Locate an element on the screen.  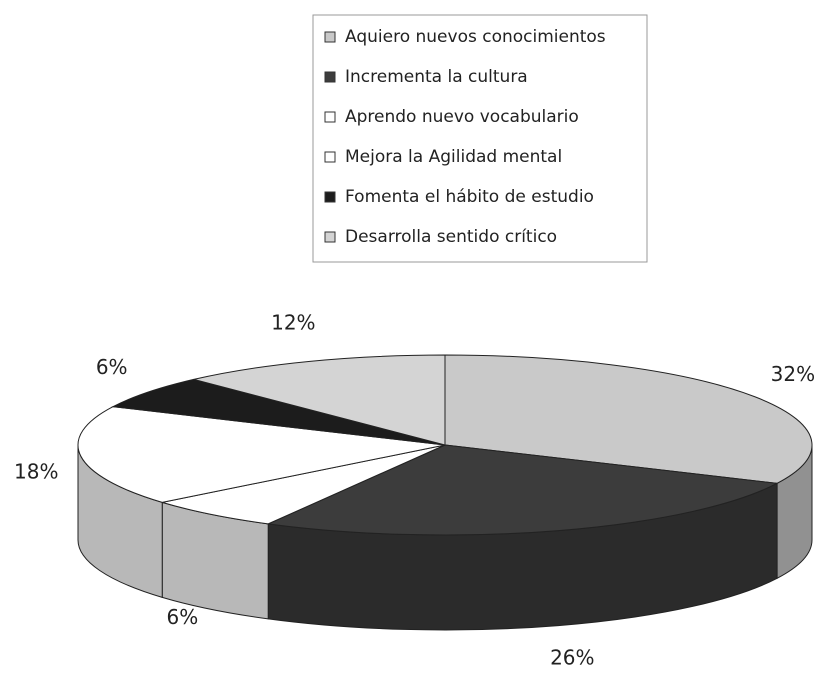
data-label: 18% is located at coordinates (36, 472).